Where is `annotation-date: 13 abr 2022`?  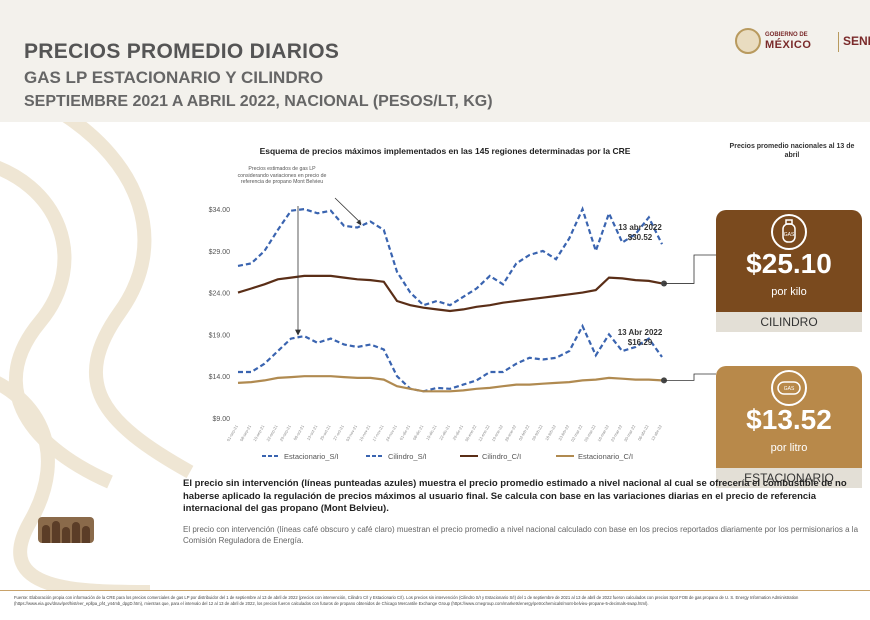 annotation-date: 13 abr 2022 is located at coordinates (640, 227).